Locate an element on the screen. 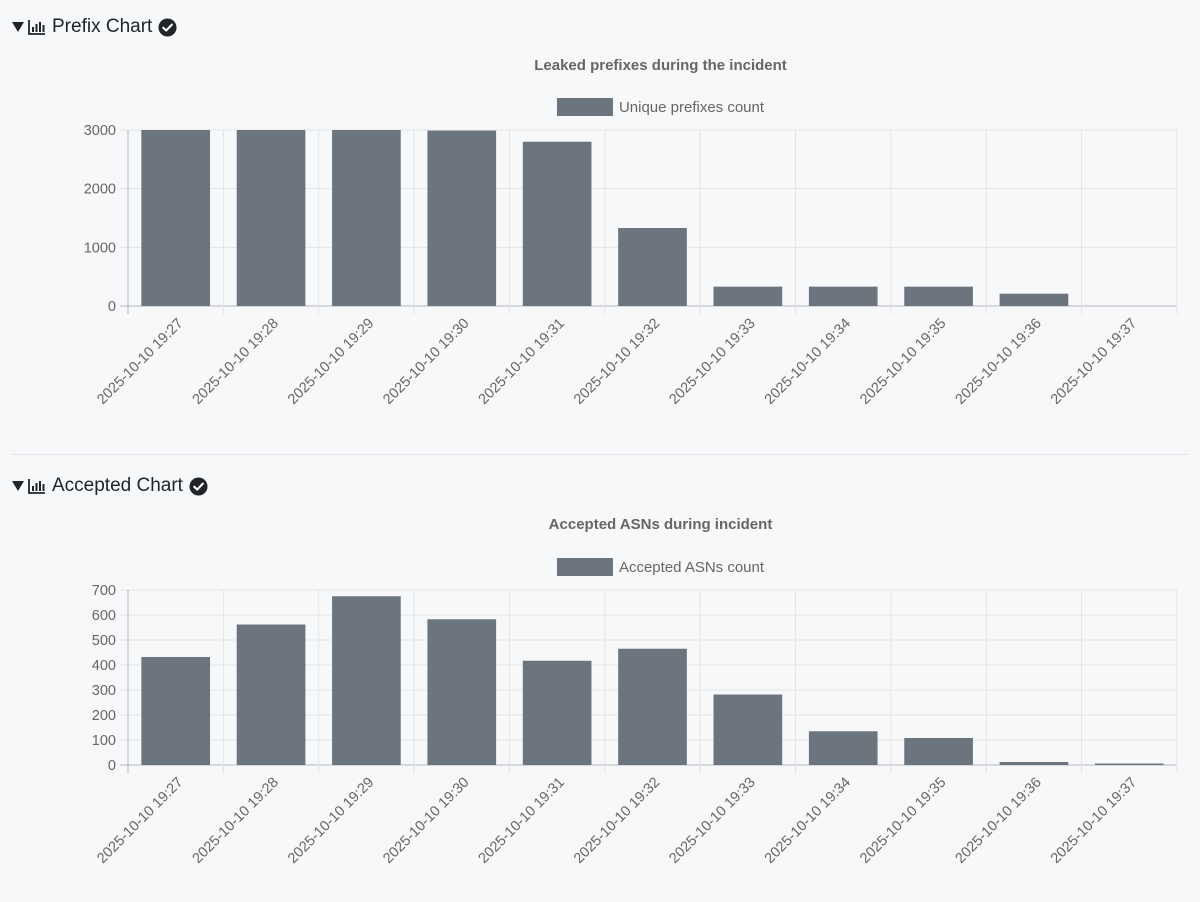  chart-legend: Unique prefixes count is located at coordinates (660, 107).